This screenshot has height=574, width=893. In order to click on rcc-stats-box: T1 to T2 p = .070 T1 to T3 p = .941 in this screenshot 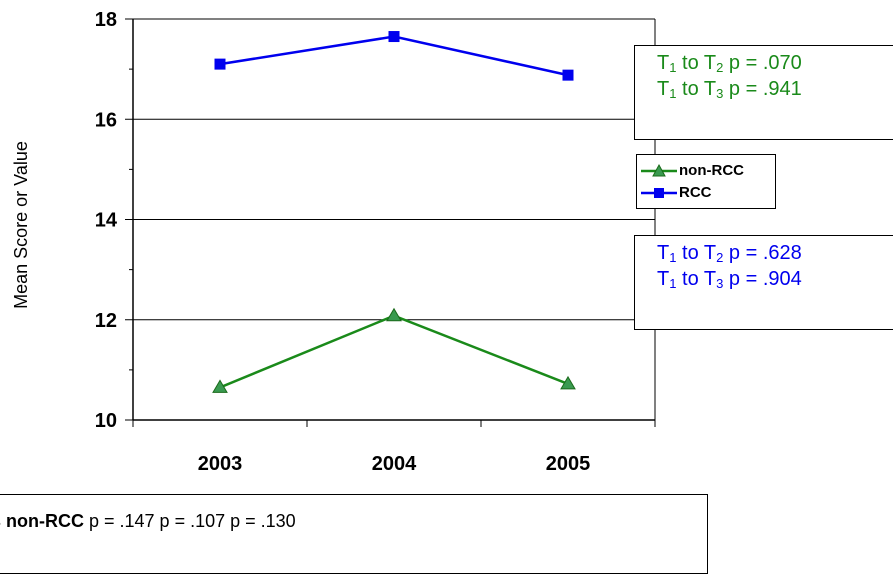, I will do `click(763, 92)`.